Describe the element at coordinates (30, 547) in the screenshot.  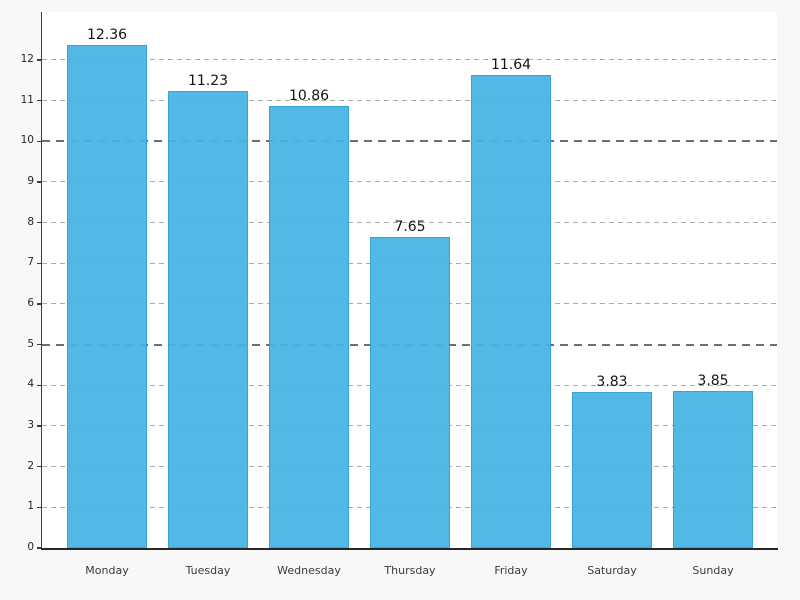
I see `y-tick-label-0: 0` at that location.